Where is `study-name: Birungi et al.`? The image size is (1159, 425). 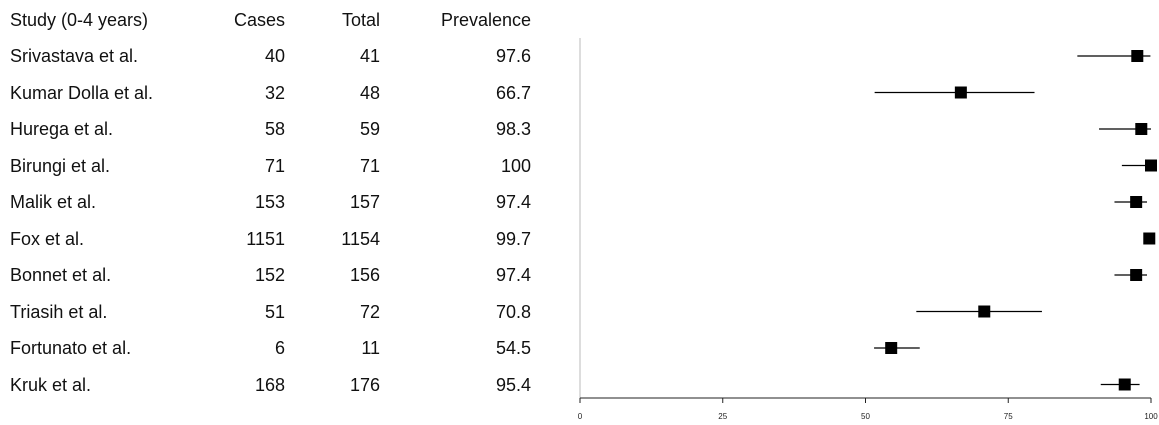 study-name: Birungi et al. is located at coordinates (60, 166).